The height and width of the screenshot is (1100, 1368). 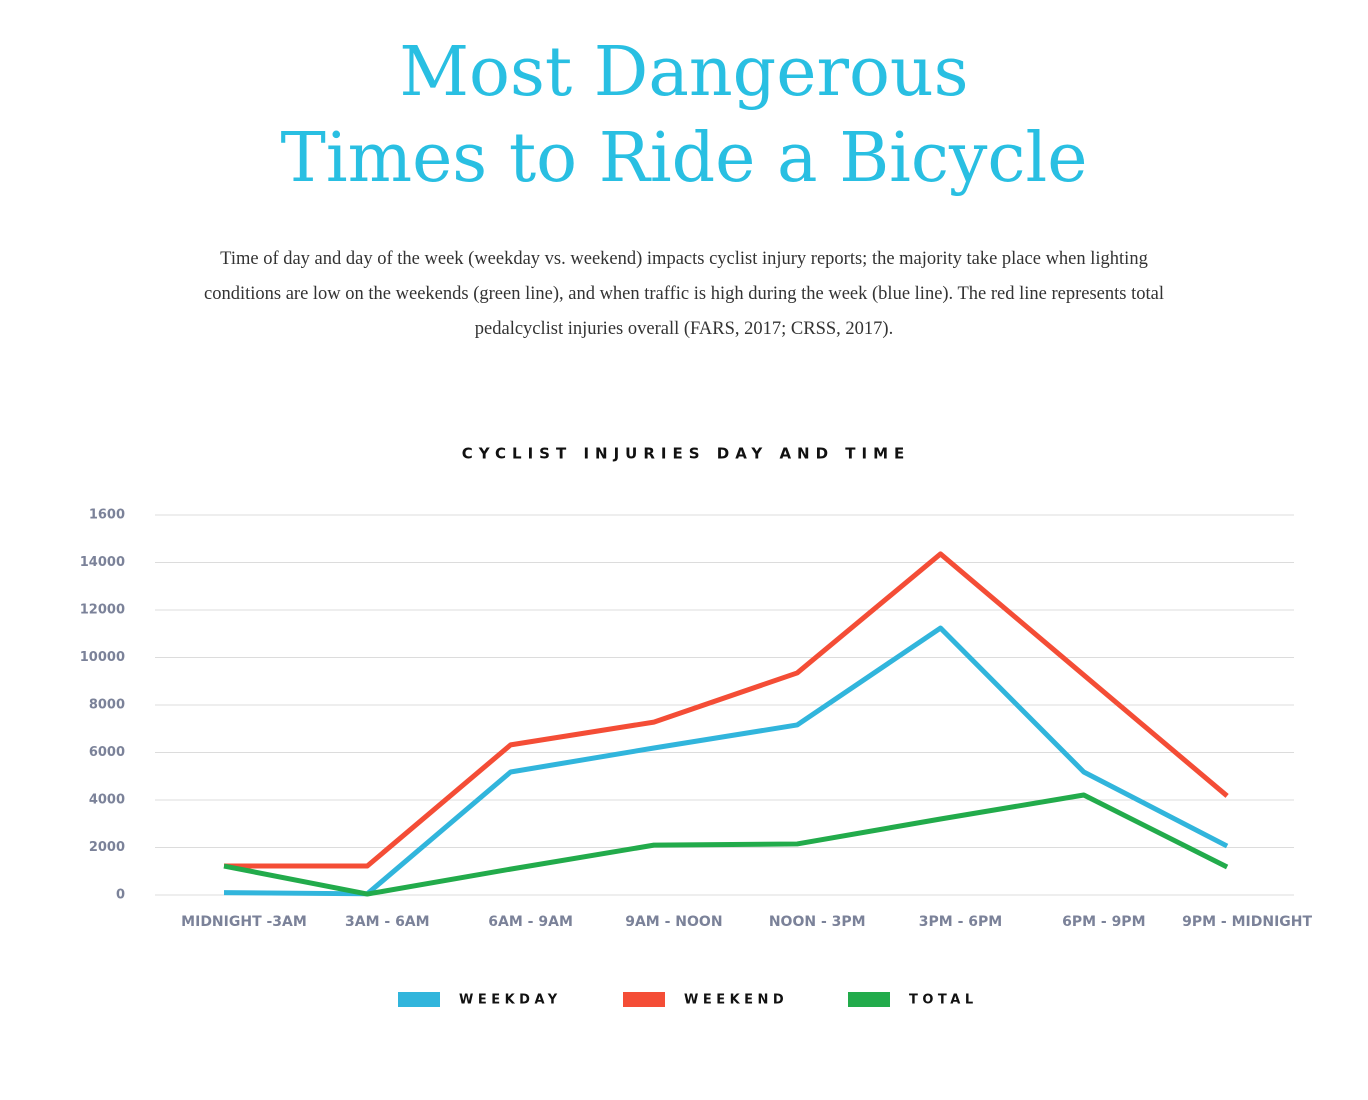 What do you see at coordinates (120, 895) in the screenshot?
I see `y-tick-label: 0` at bounding box center [120, 895].